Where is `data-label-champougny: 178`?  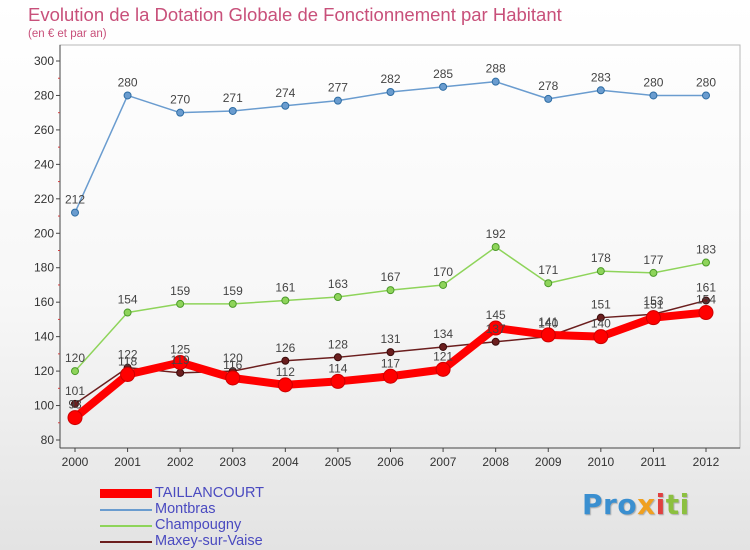 data-label-champougny: 178 is located at coordinates (601, 258).